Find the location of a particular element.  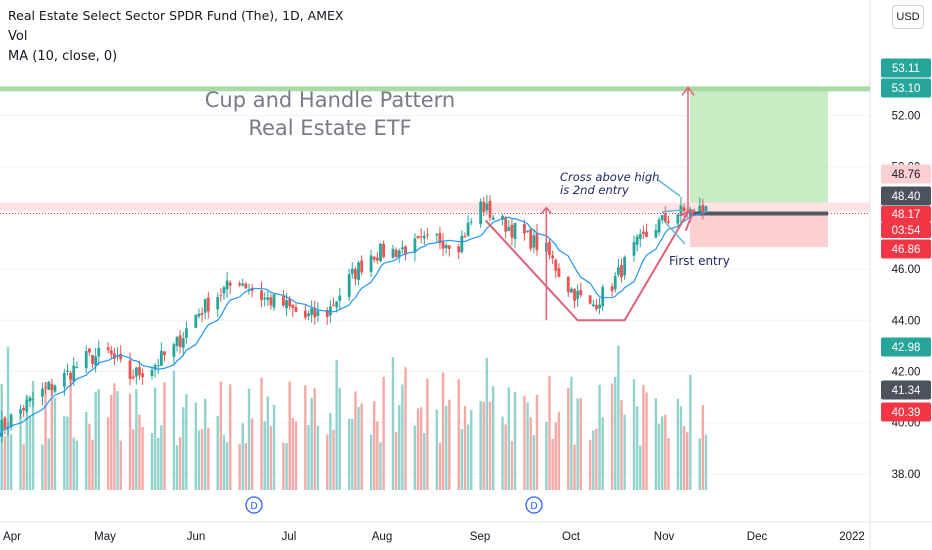

cup-depth-arrowhead is located at coordinates (546, 210).